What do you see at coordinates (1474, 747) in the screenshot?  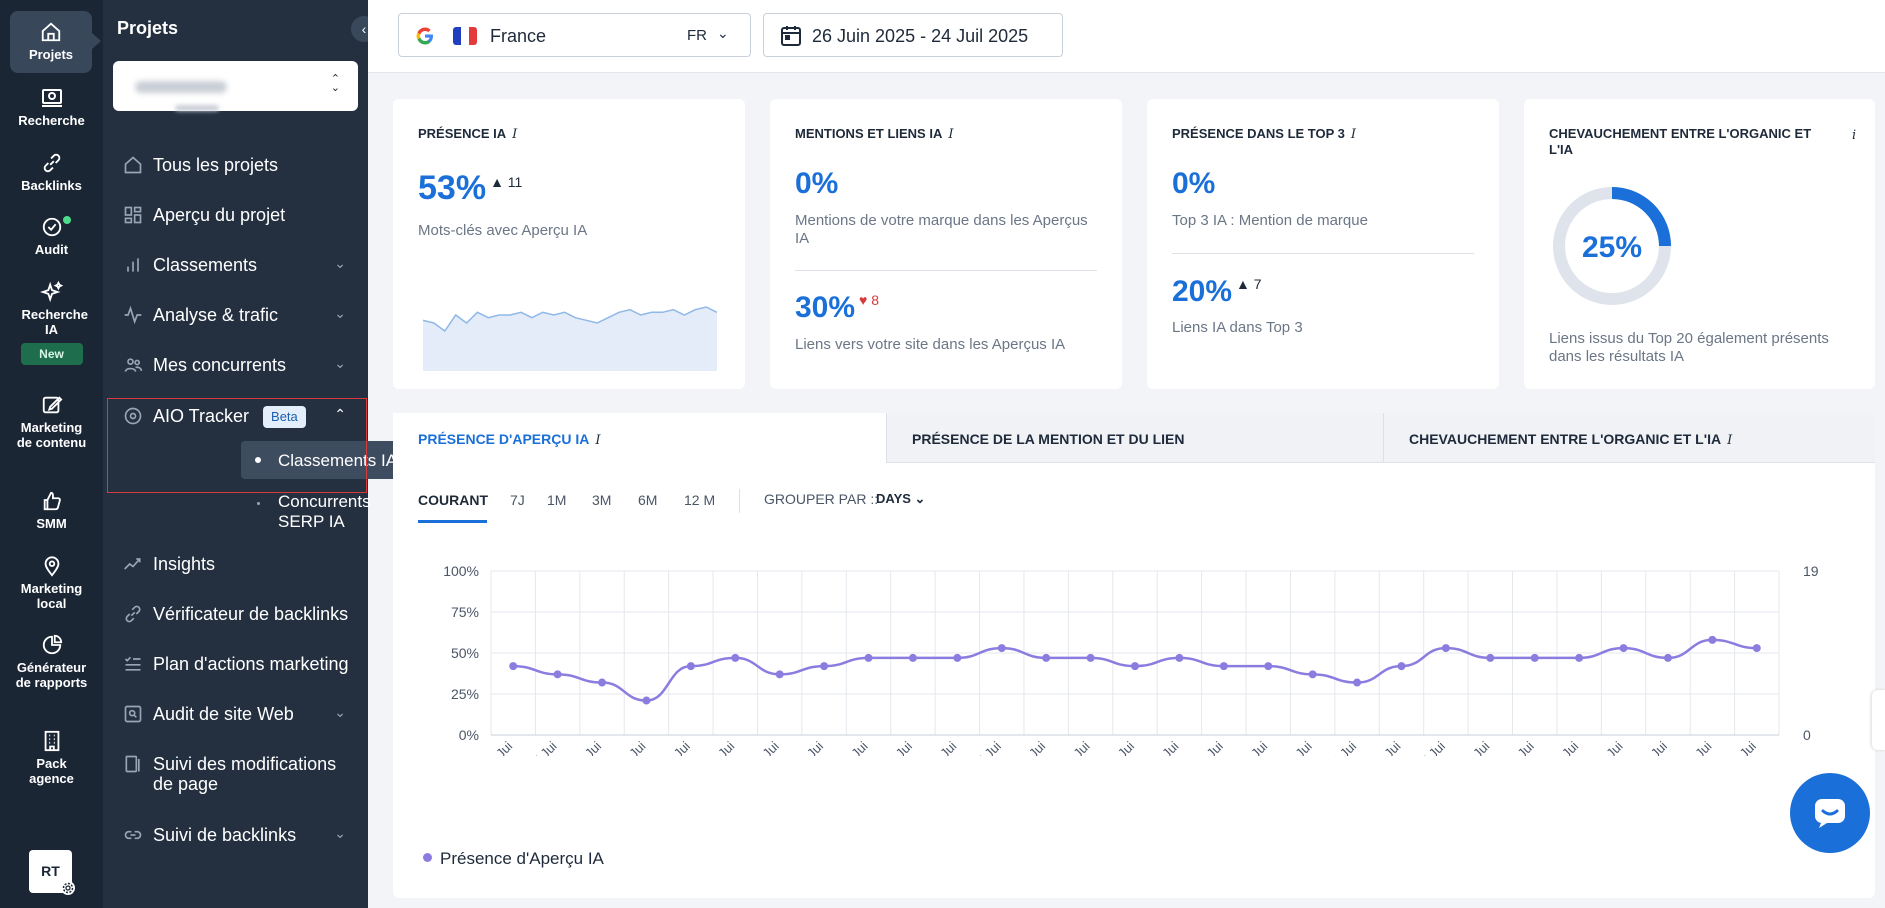 I see `x-tick-label: 18 Jui` at bounding box center [1474, 747].